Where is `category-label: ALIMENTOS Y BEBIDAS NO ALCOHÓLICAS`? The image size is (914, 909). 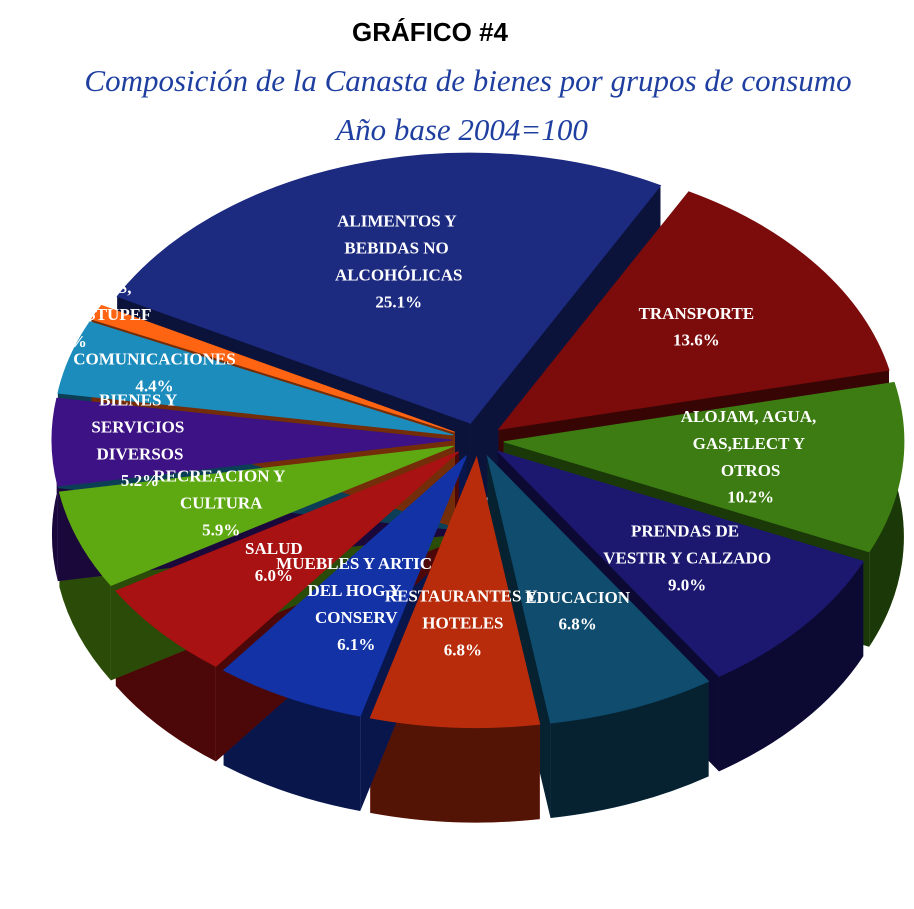 category-label: ALIMENTOS Y BEBIDAS NO ALCOHÓLICAS is located at coordinates (399, 247).